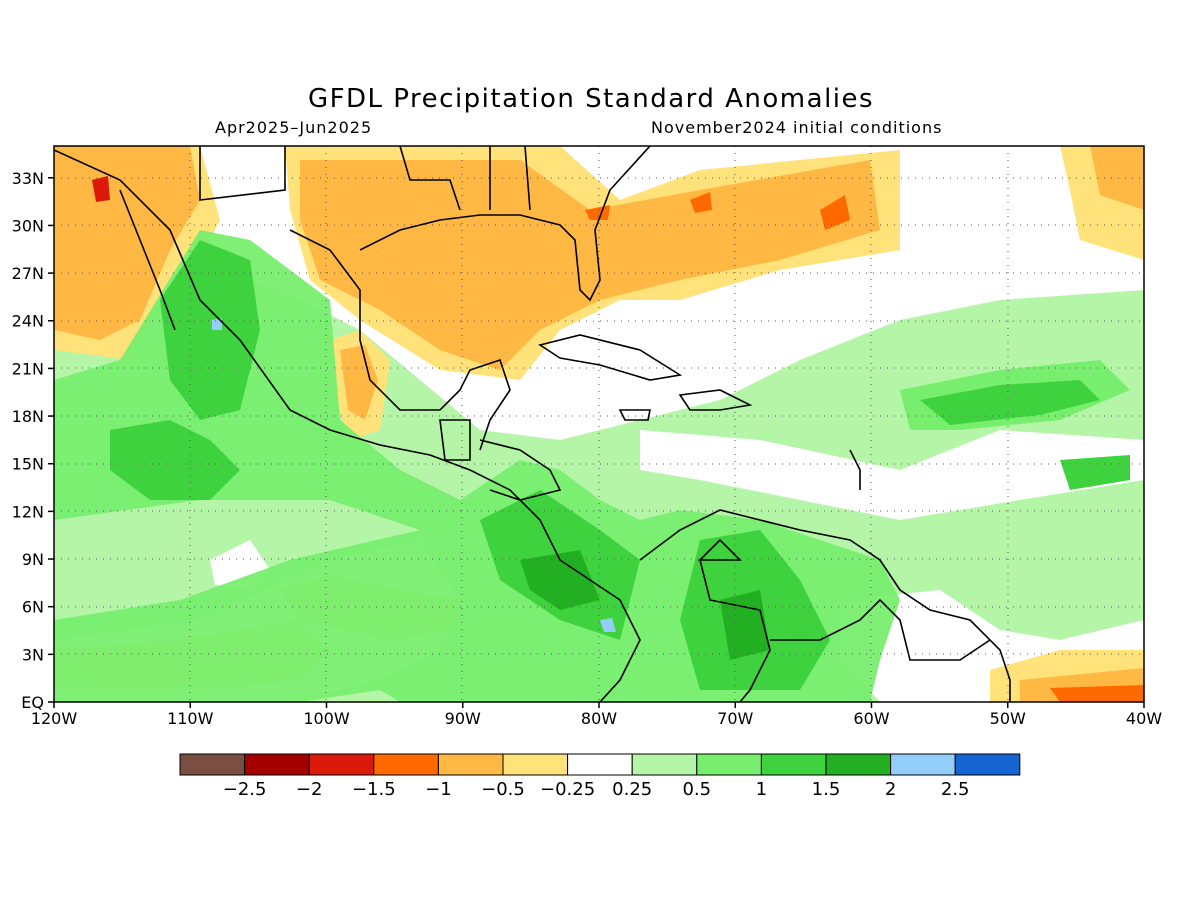 This screenshot has height=900, width=1200. What do you see at coordinates (326, 718) in the screenshot?
I see `lon-tick-label: 100W` at bounding box center [326, 718].